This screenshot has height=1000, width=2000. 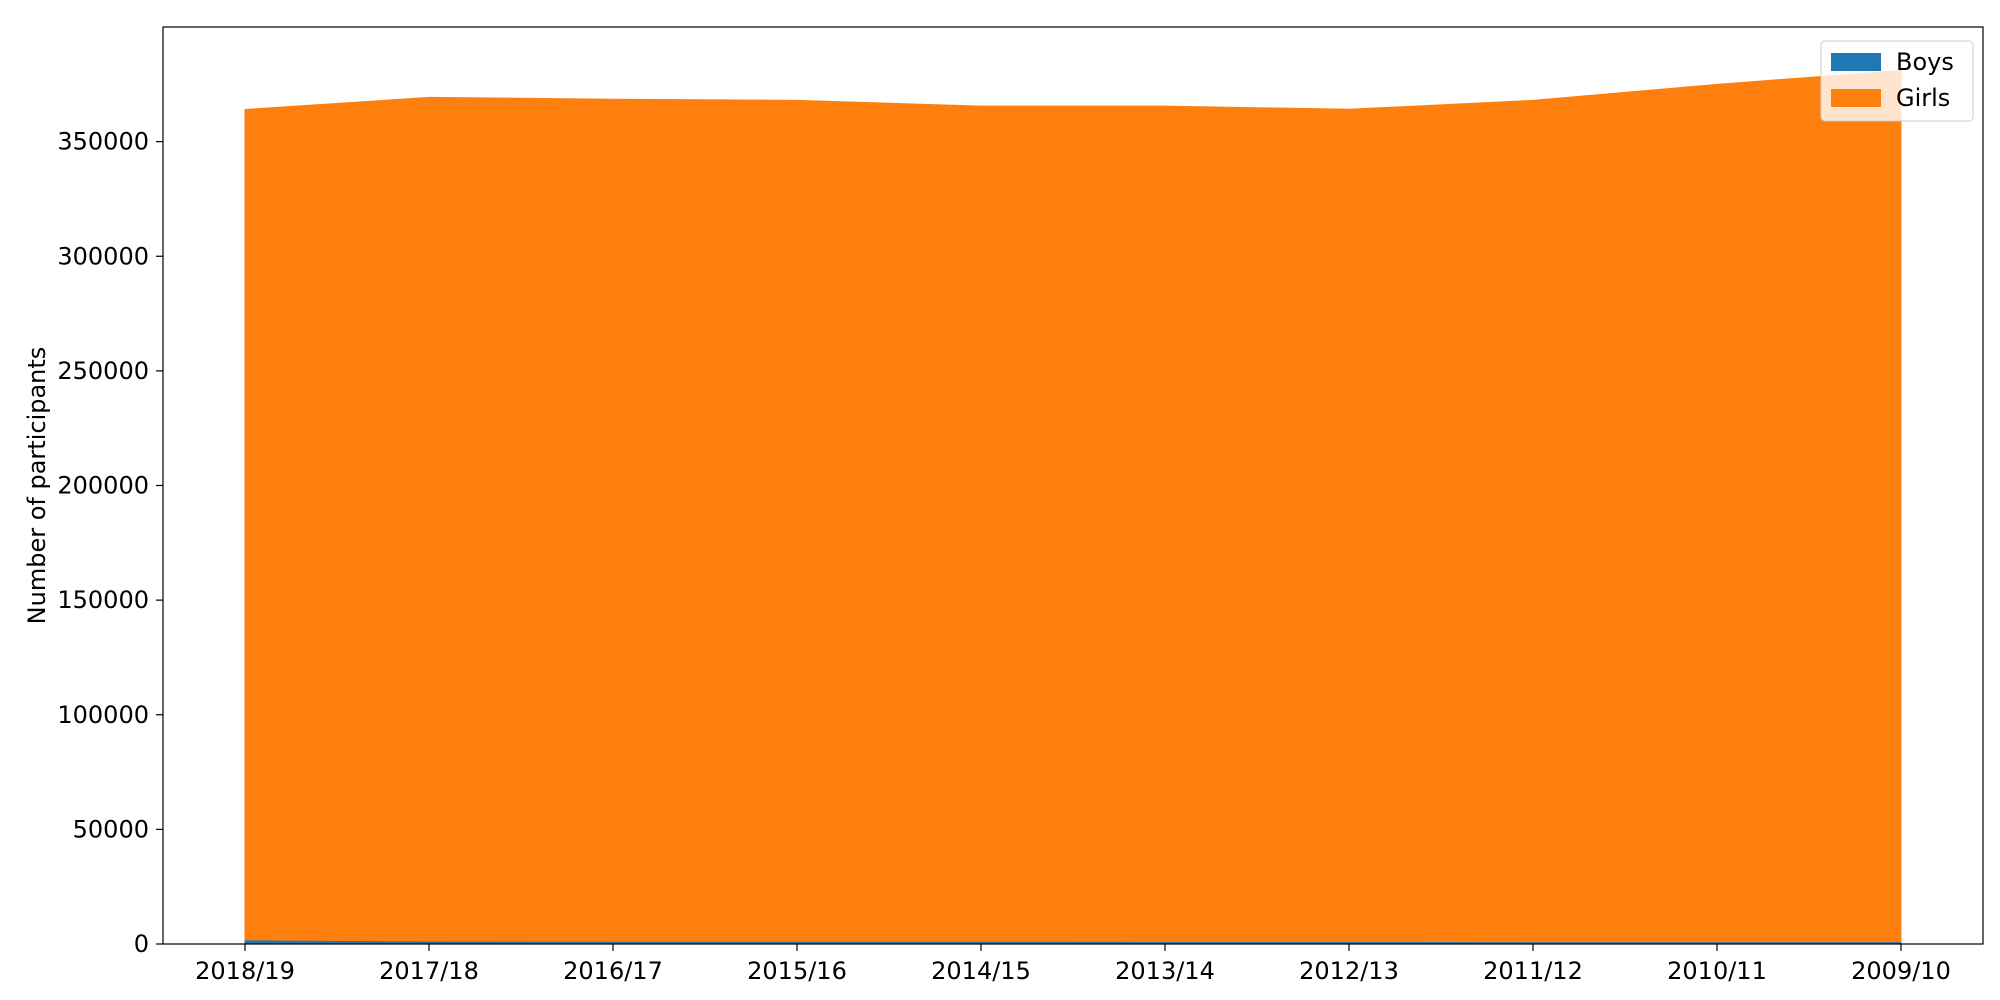 What do you see at coordinates (103, 600) in the screenshot?
I see `y-tick-label: 150000` at bounding box center [103, 600].